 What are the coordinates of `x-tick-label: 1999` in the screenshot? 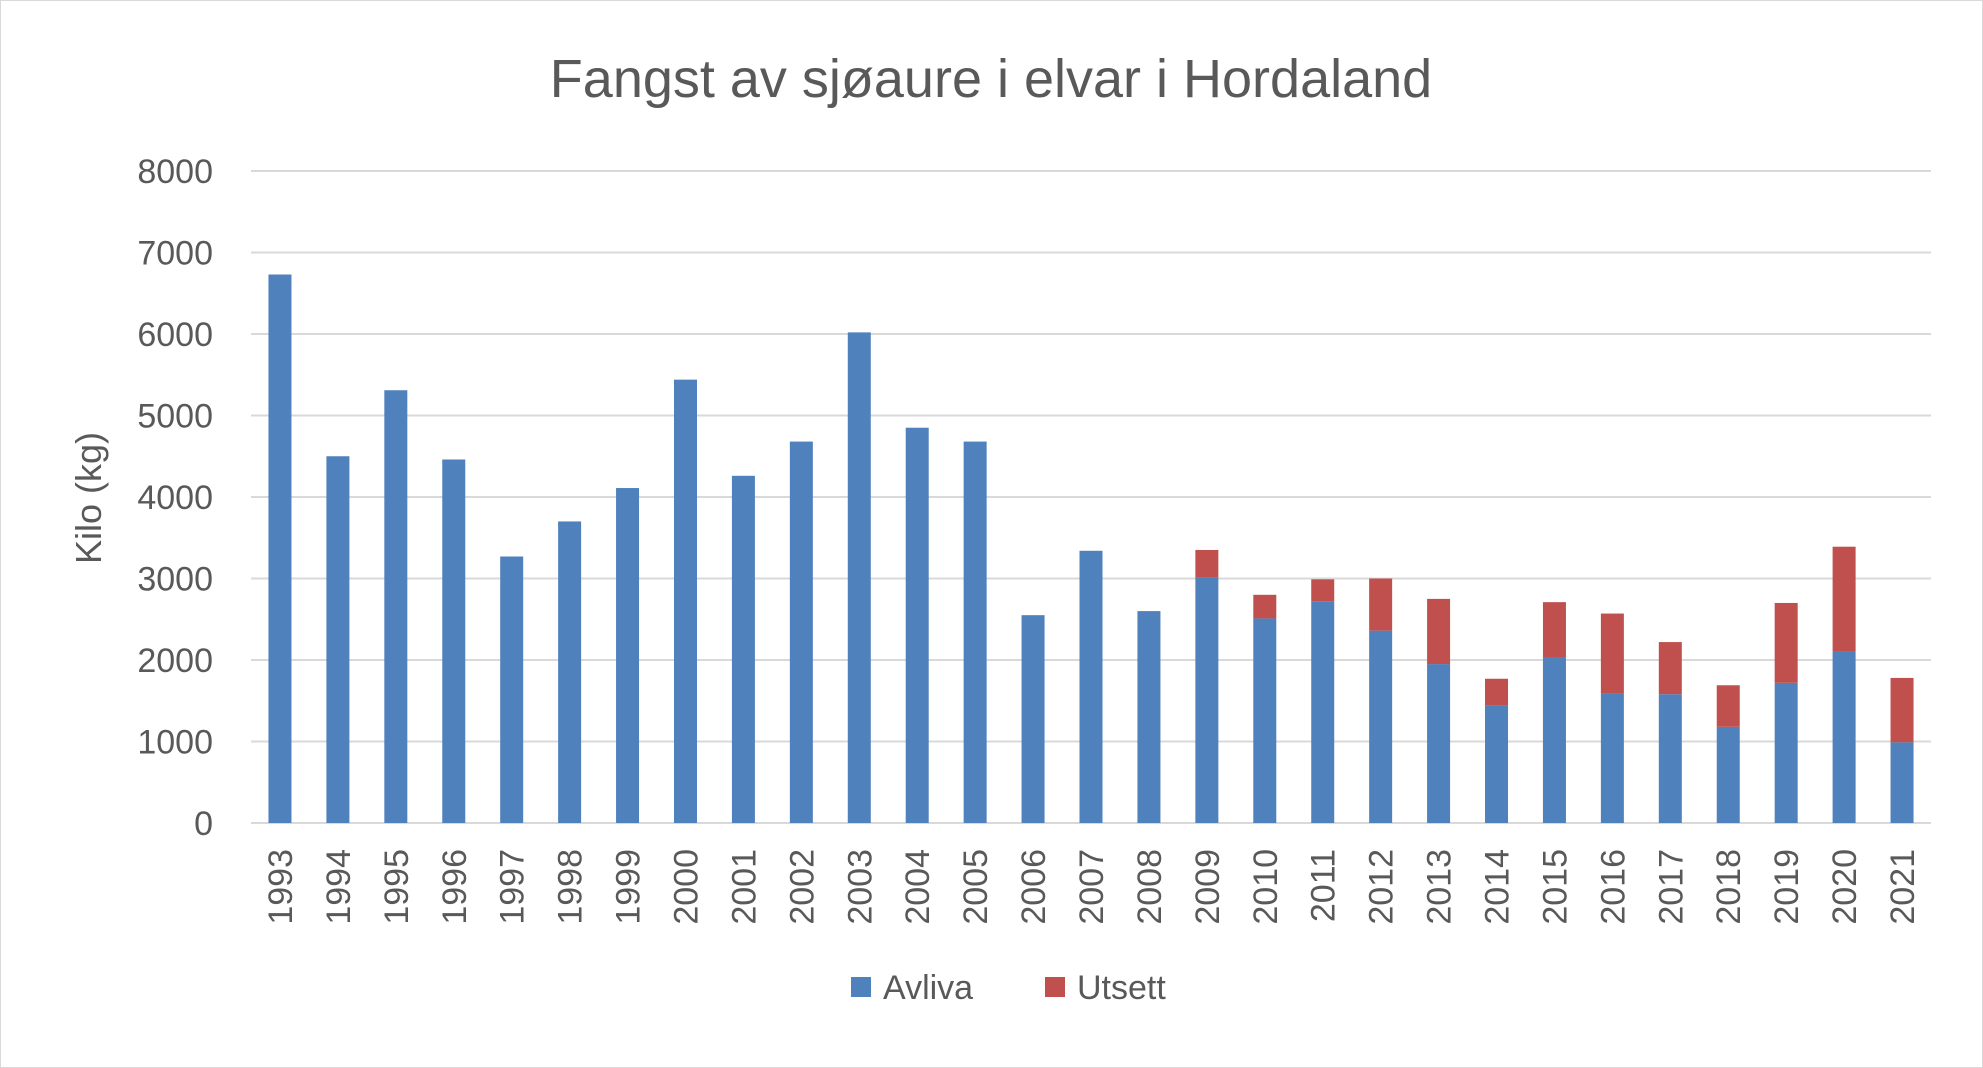 It's located at (629, 887).